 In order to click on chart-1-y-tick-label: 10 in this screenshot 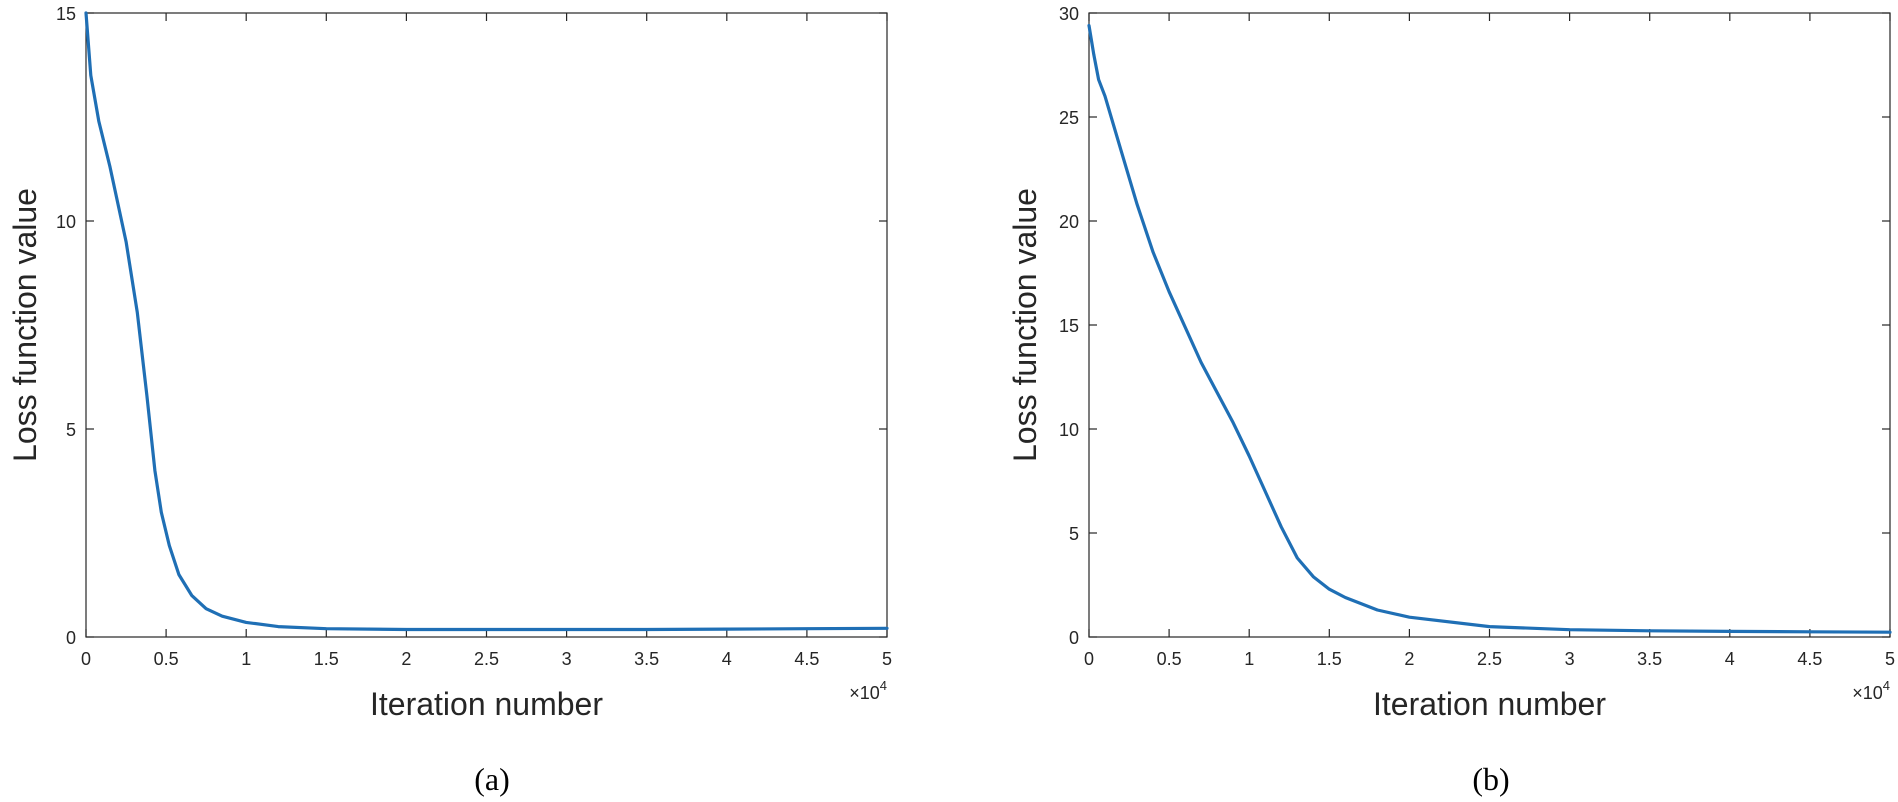, I will do `click(1069, 430)`.